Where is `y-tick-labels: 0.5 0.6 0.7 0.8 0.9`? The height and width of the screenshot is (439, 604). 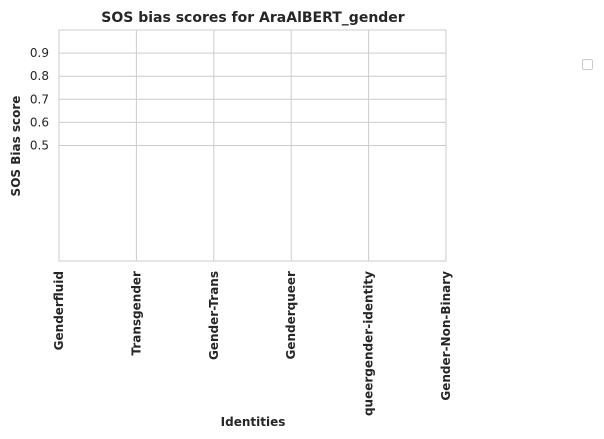
y-tick-labels: 0.5 0.6 0.7 0.8 0.9 is located at coordinates (39, 99).